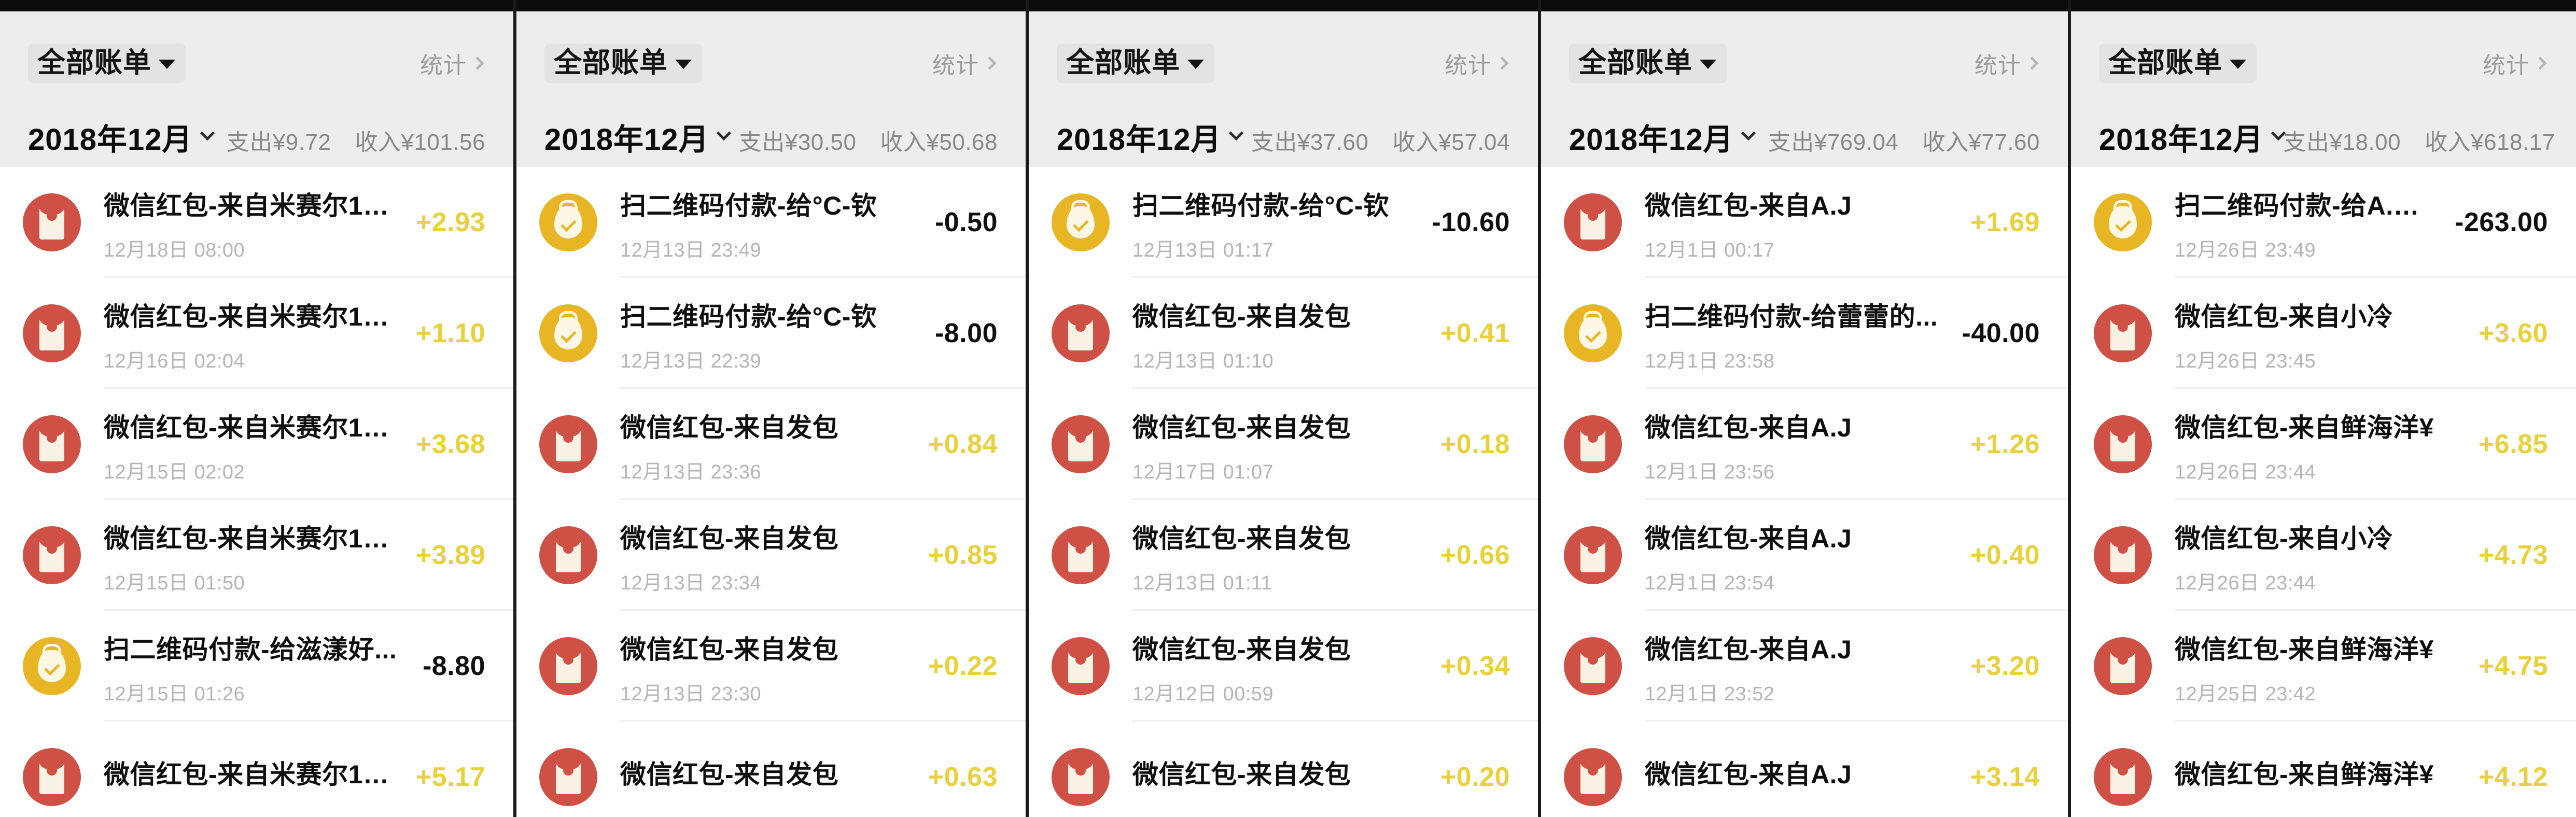  I want to click on transaction-body: 扫二维码付款-给°C-钦 12月13日 01:17, so click(1276, 223).